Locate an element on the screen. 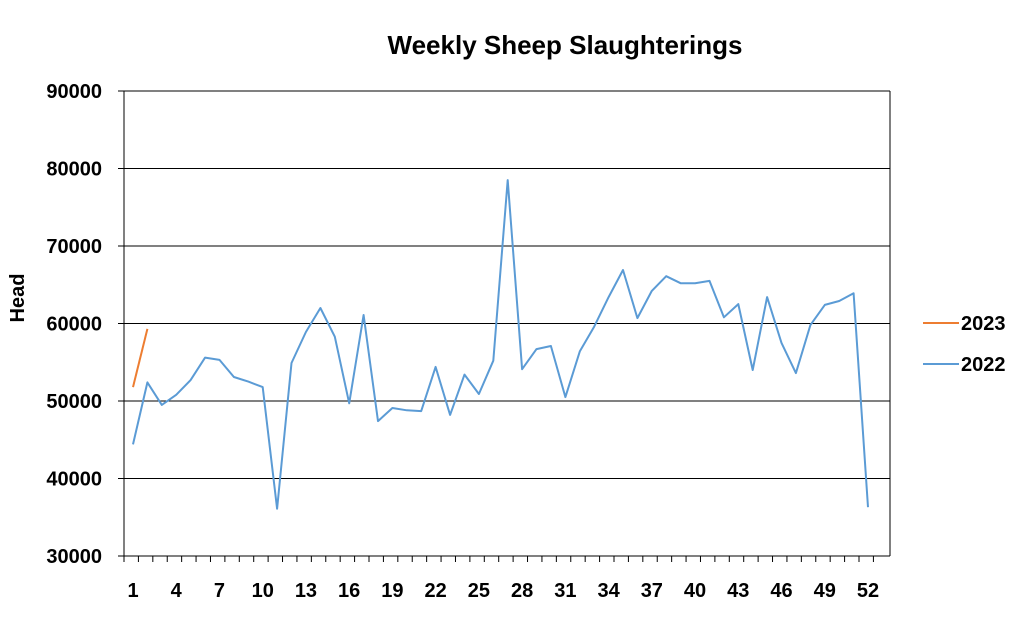 The height and width of the screenshot is (633, 1024). legend-label: 2023 is located at coordinates (983, 324).